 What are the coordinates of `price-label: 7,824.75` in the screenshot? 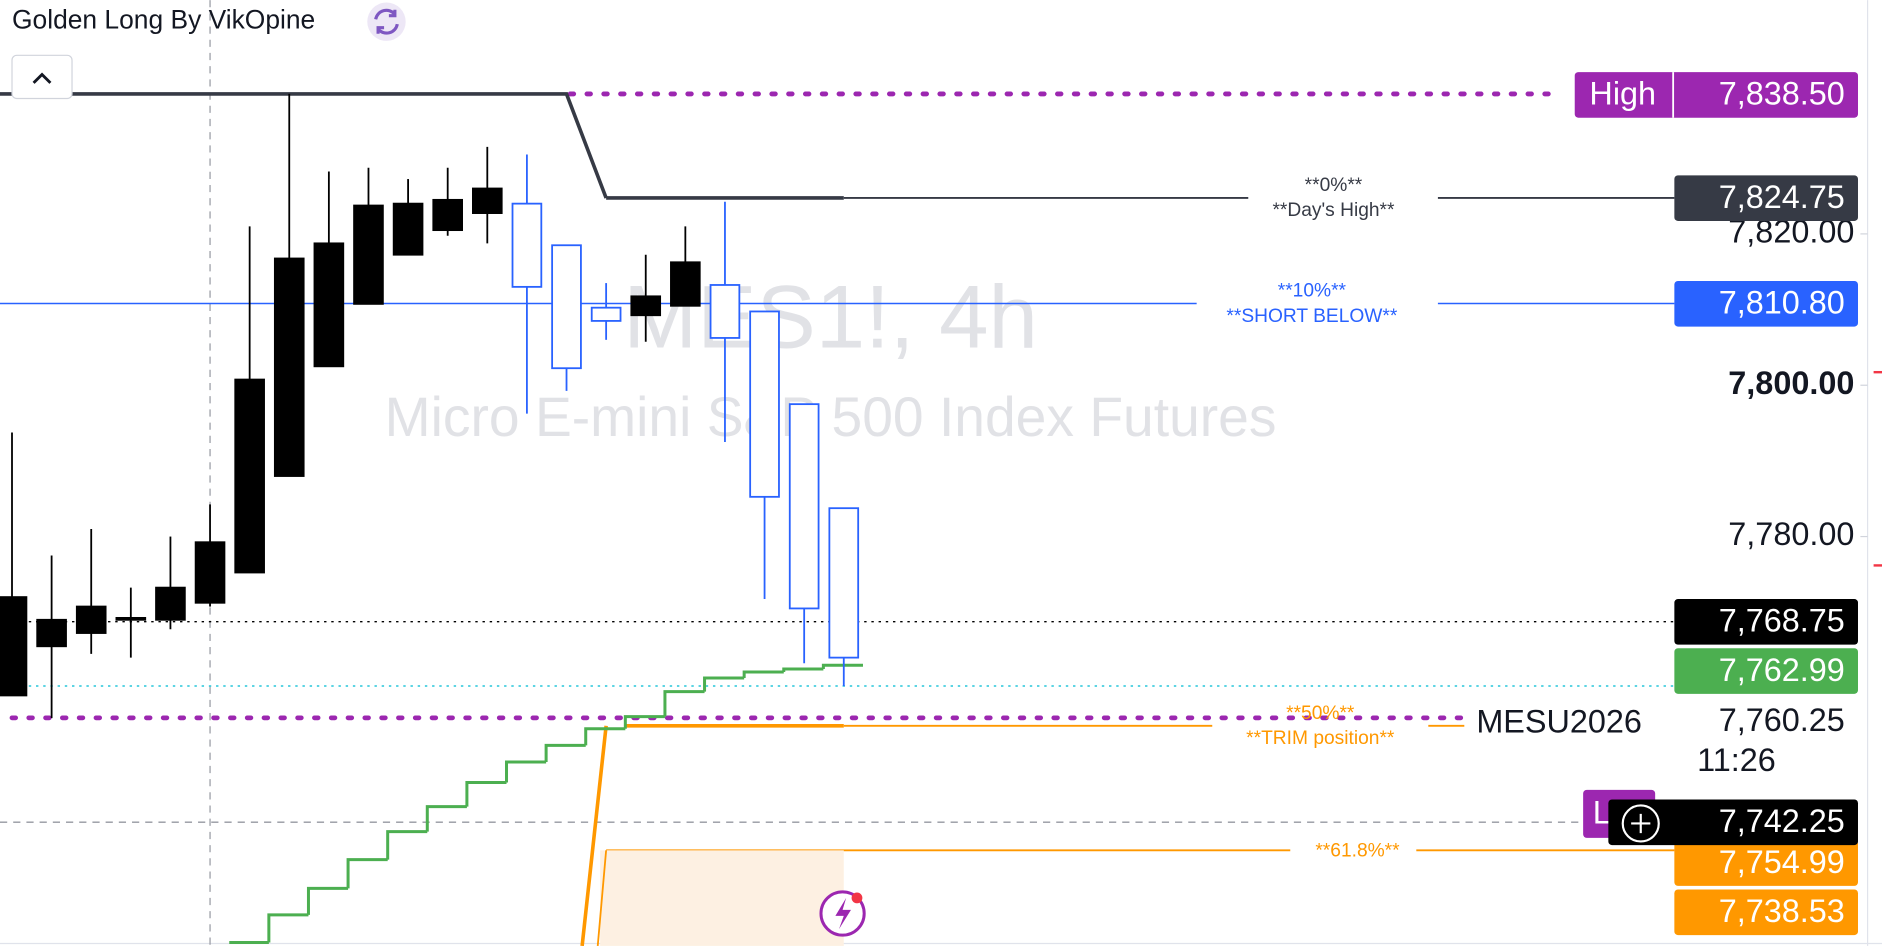 It's located at (1782, 197).